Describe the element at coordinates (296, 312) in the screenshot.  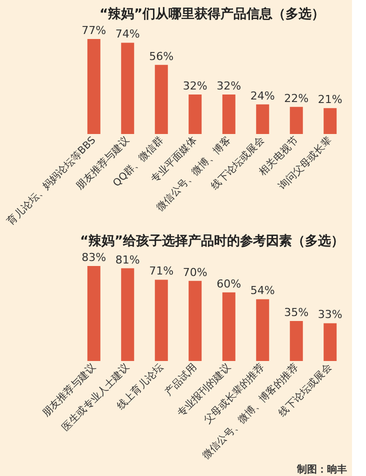
I see `data-label: 35%` at that location.